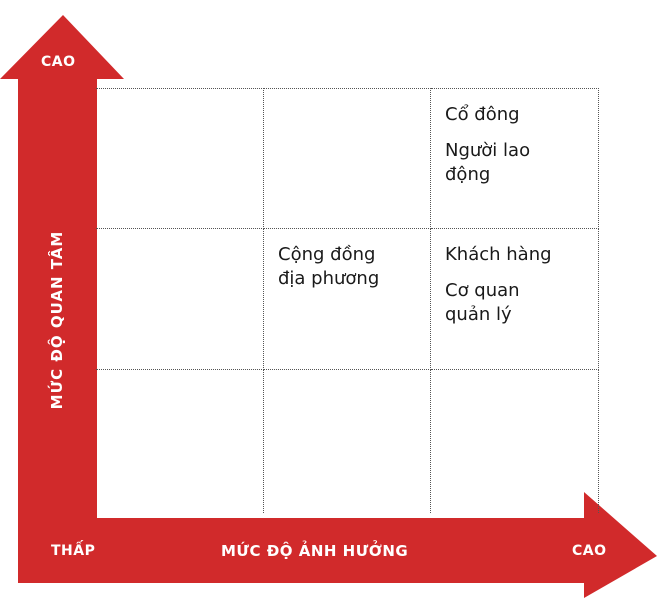 This screenshot has width=657, height=599. I want to click on stakeholder-label: Khách hàng, so click(498, 254).